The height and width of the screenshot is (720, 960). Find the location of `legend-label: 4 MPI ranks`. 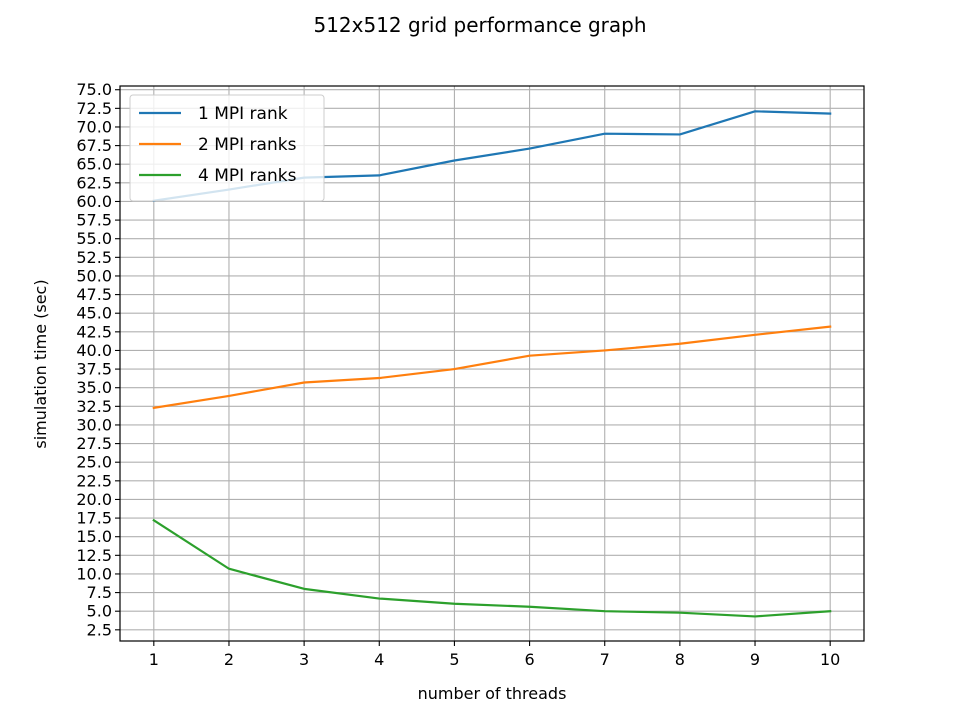

legend-label: 4 MPI ranks is located at coordinates (247, 176).